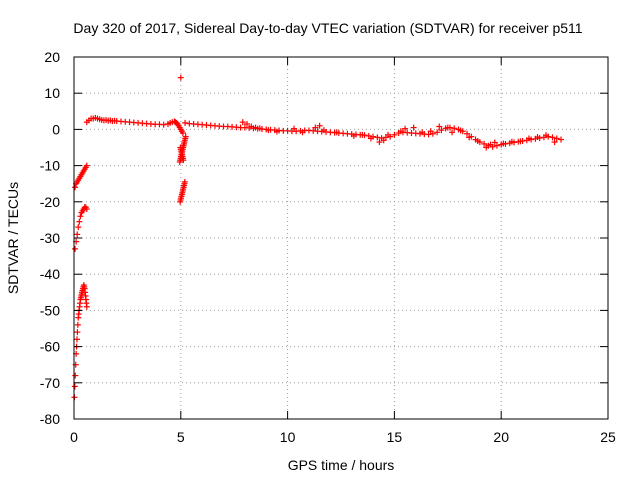 This screenshot has height=480, width=640. Describe the element at coordinates (50, 310) in the screenshot. I see `y-tick-label: -50` at that location.